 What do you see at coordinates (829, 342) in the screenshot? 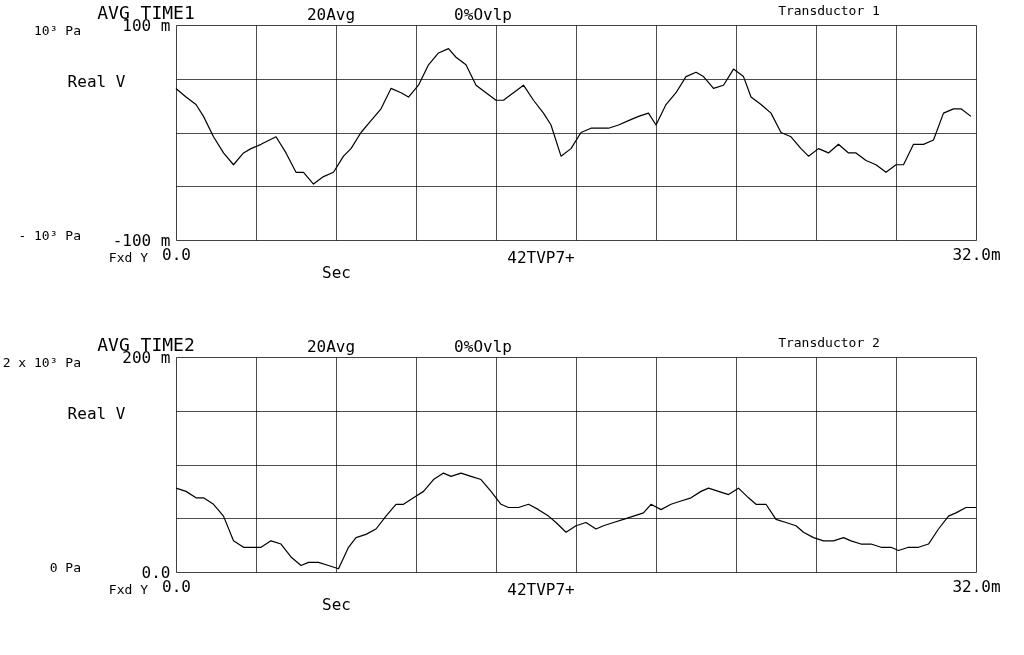
I see `text: Transductor 2` at bounding box center [829, 342].